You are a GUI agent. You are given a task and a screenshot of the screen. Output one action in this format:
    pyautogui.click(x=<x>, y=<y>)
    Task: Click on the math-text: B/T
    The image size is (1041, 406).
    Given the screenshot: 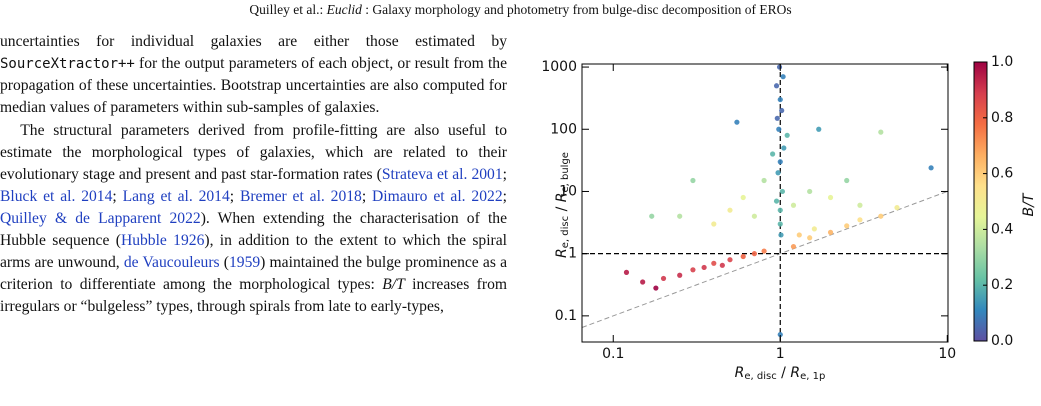 What is the action you would take?
    pyautogui.click(x=393, y=284)
    